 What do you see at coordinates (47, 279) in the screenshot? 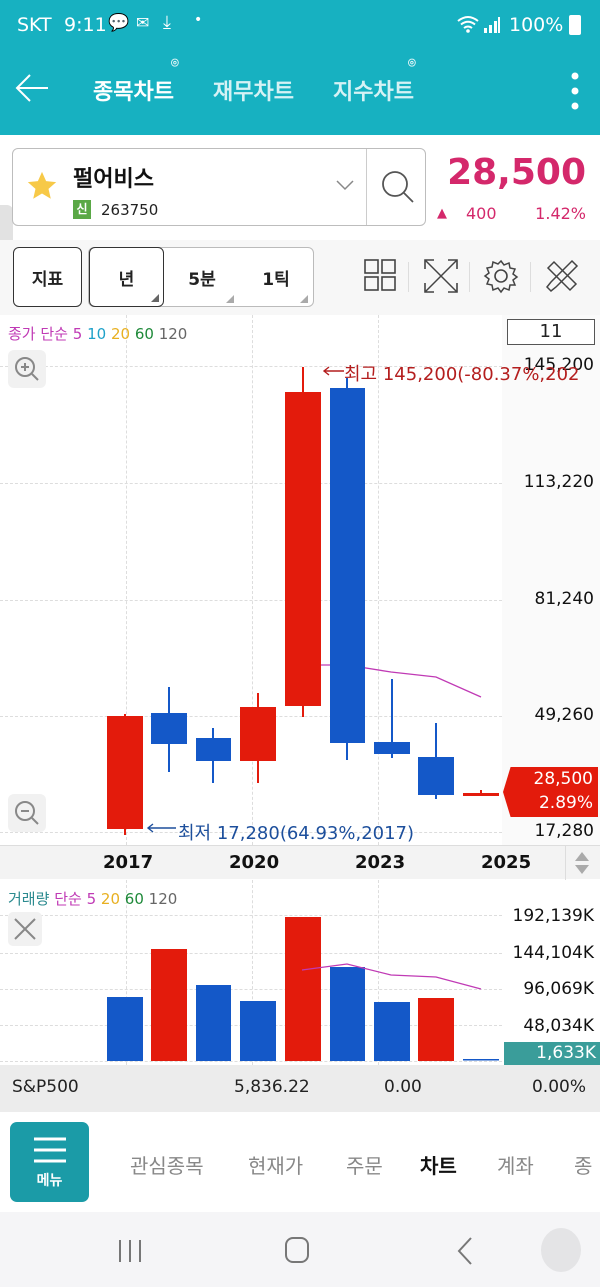
I see `indicator-label: 지표` at bounding box center [47, 279].